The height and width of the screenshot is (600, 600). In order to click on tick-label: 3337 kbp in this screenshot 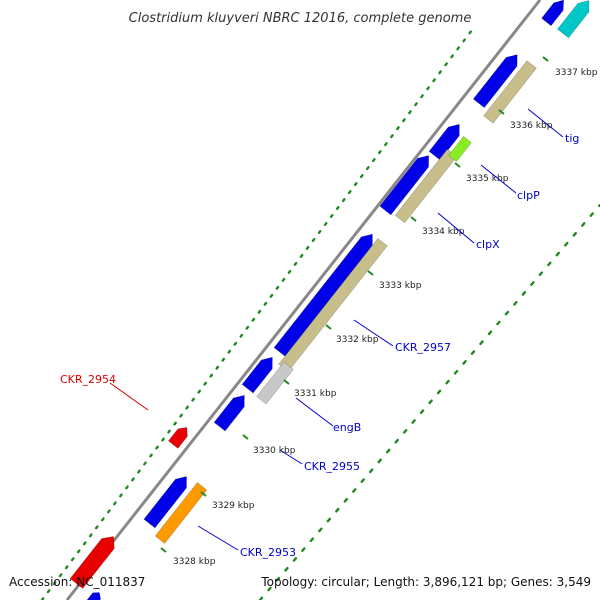, I will do `click(576, 73)`.